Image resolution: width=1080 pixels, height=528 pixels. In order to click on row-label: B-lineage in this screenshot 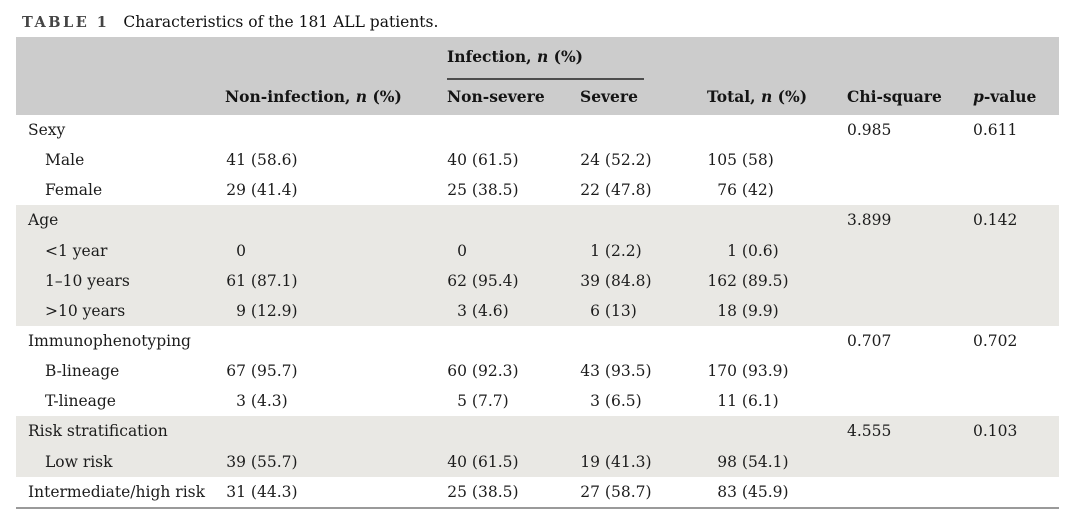, I will do `click(82, 371)`.